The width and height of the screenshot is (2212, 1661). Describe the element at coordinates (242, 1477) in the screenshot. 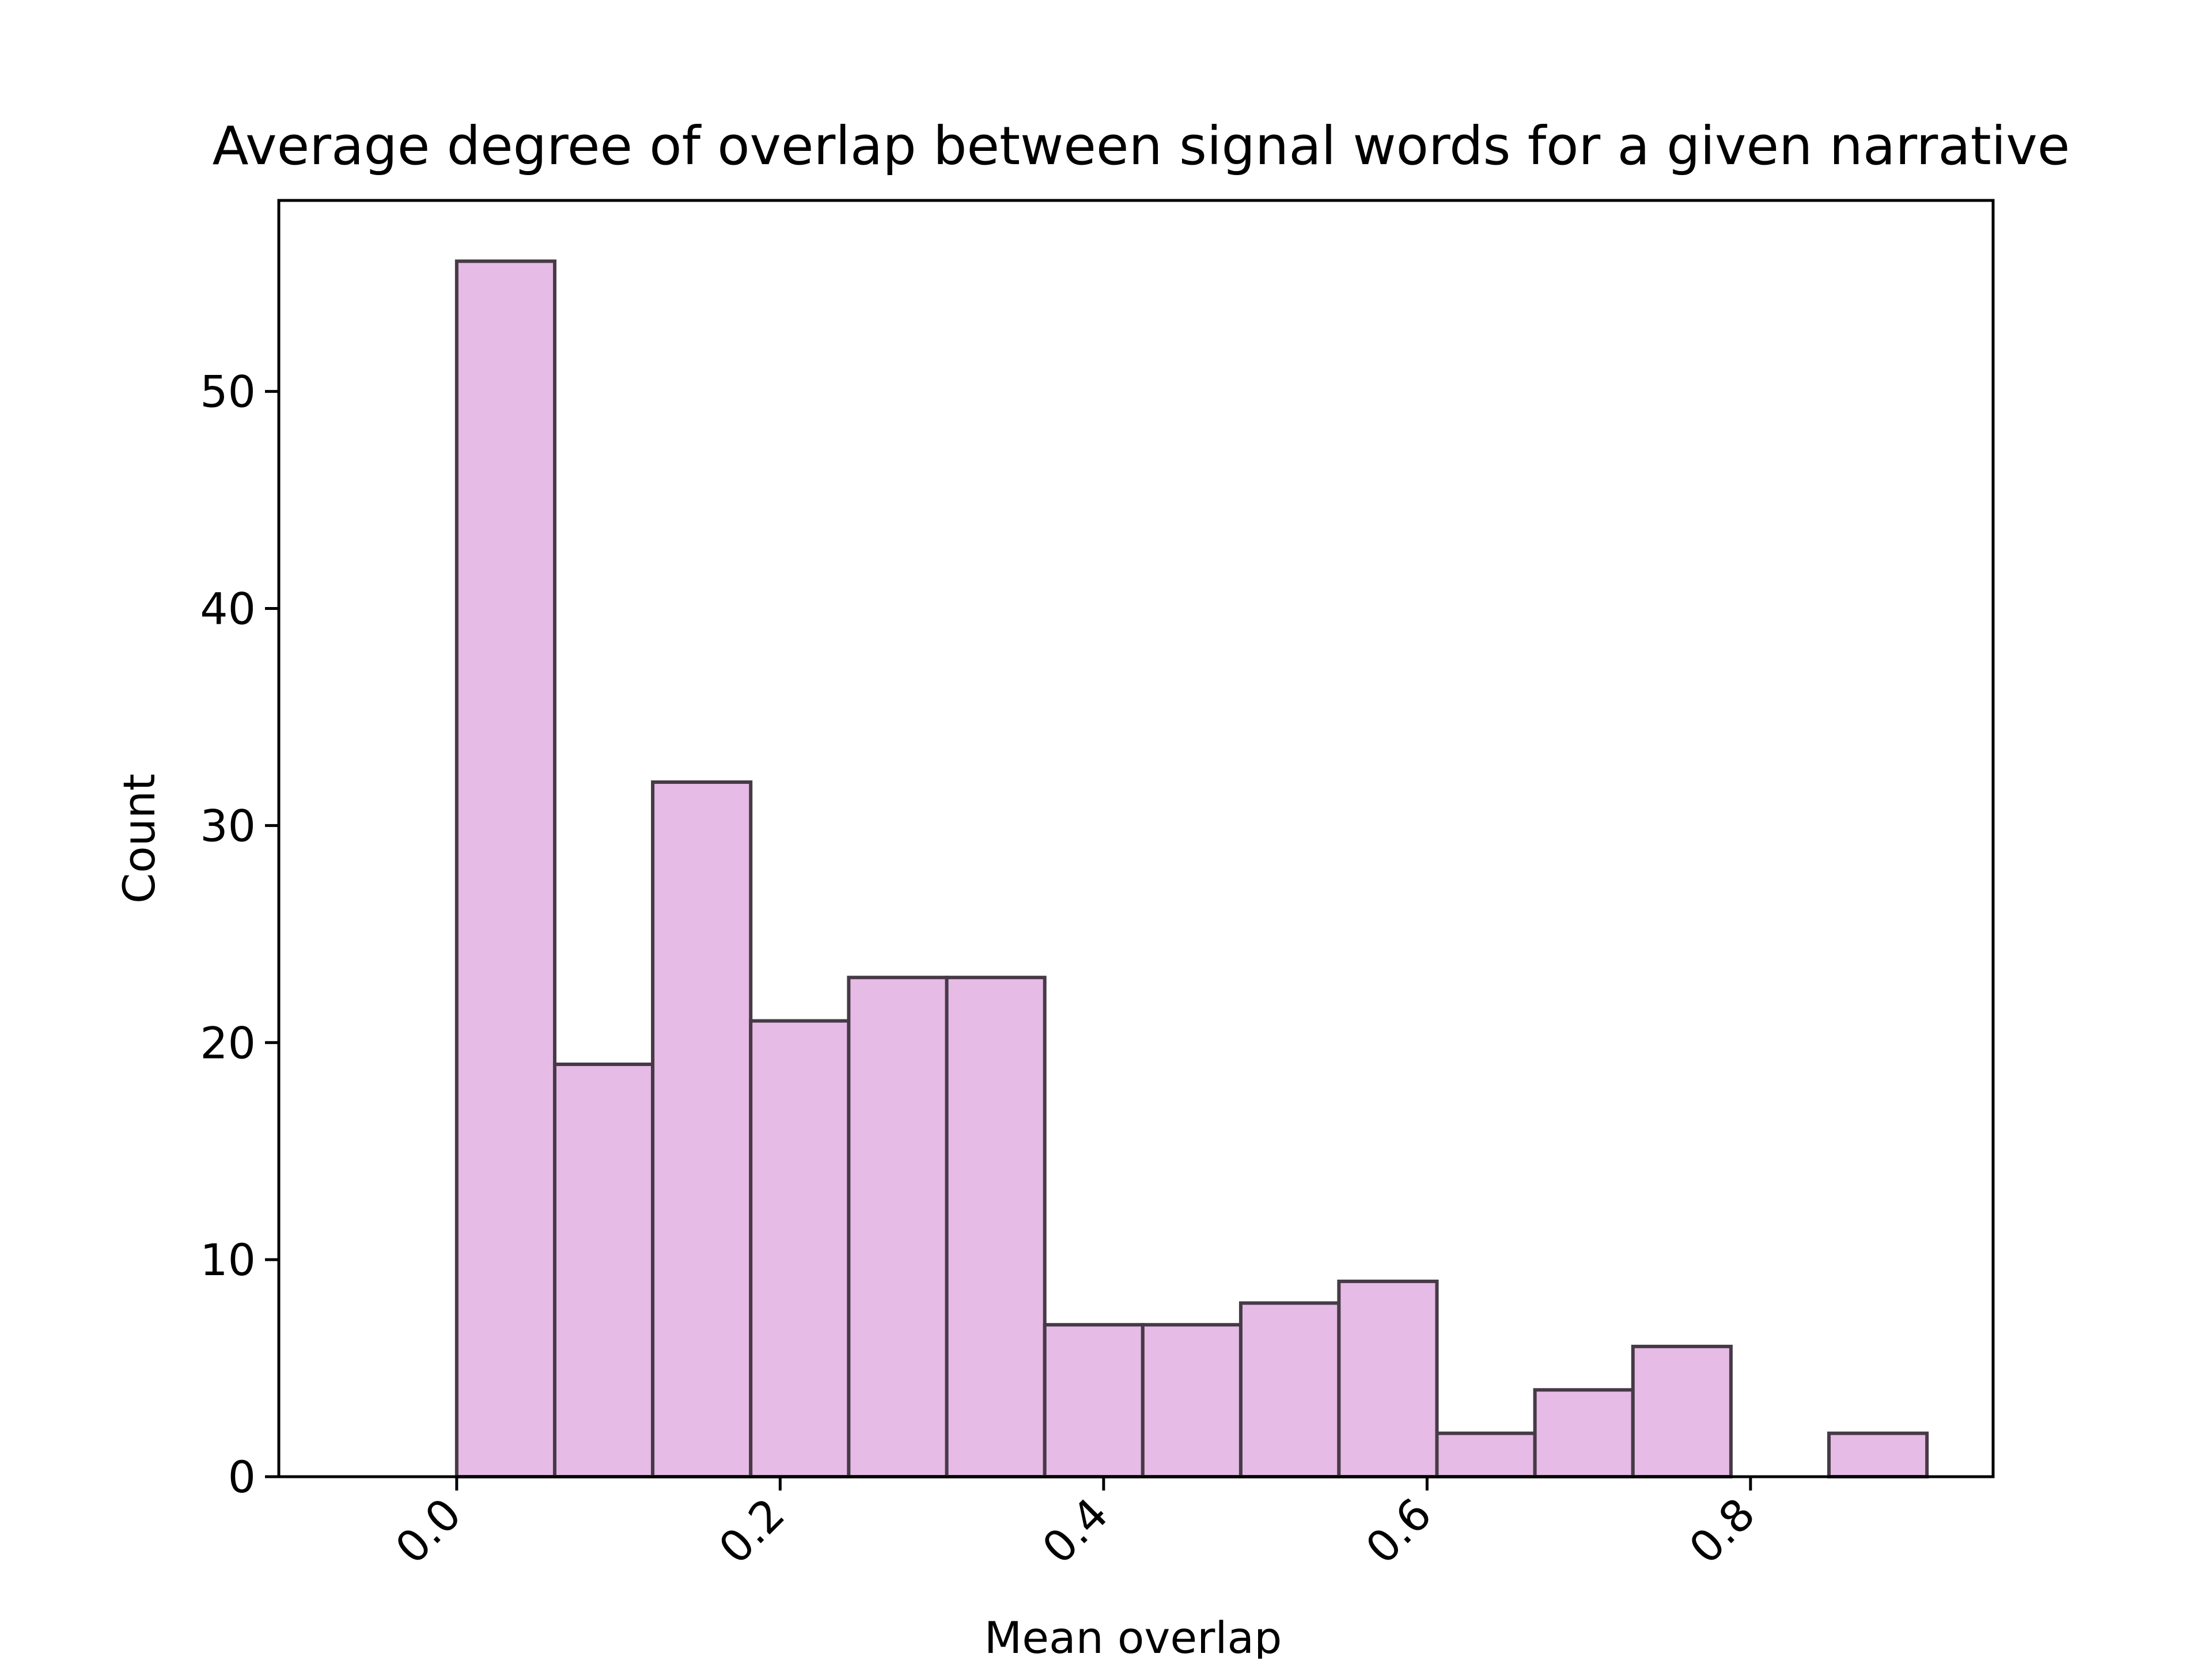

I see `y-tick-label: 0` at that location.